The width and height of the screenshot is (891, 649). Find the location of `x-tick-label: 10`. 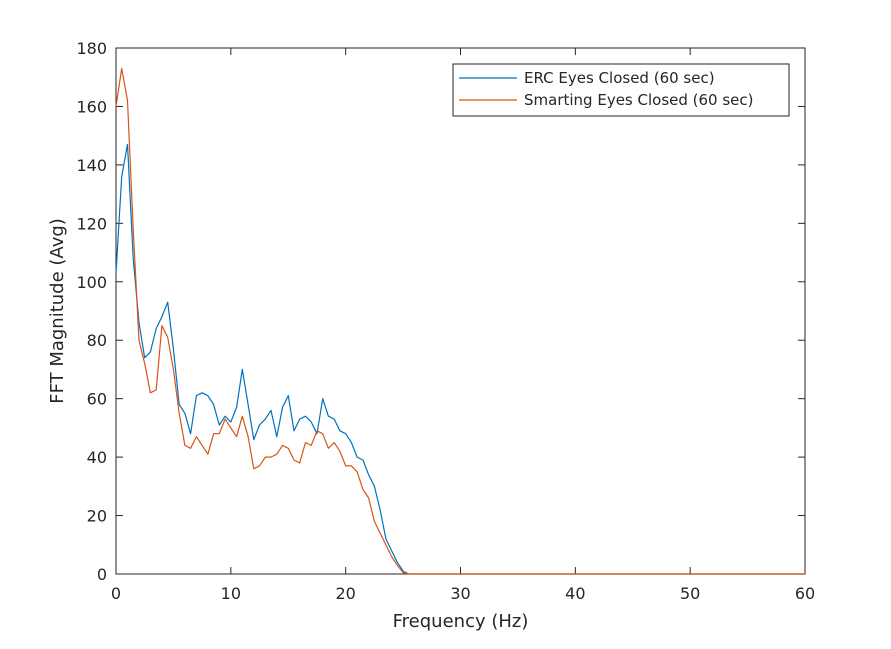

x-tick-label: 10 is located at coordinates (231, 593).